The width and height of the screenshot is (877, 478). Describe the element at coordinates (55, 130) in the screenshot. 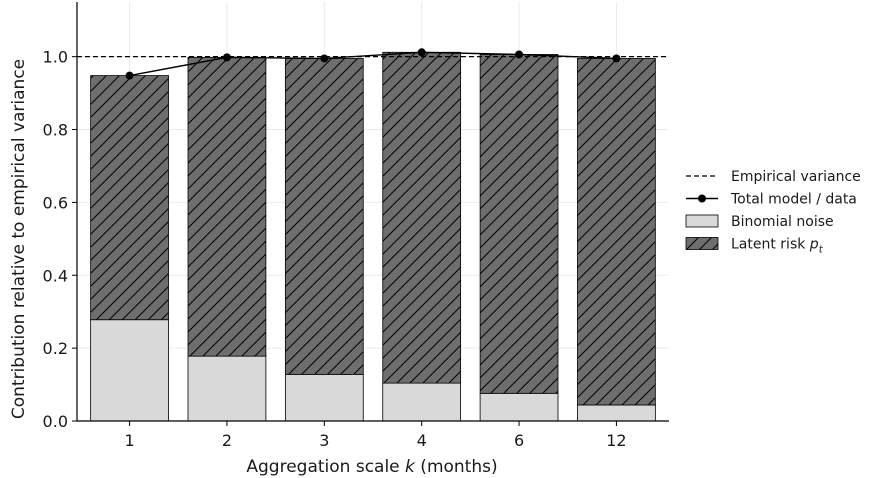

I see `y-tick-label: 0.8` at that location.